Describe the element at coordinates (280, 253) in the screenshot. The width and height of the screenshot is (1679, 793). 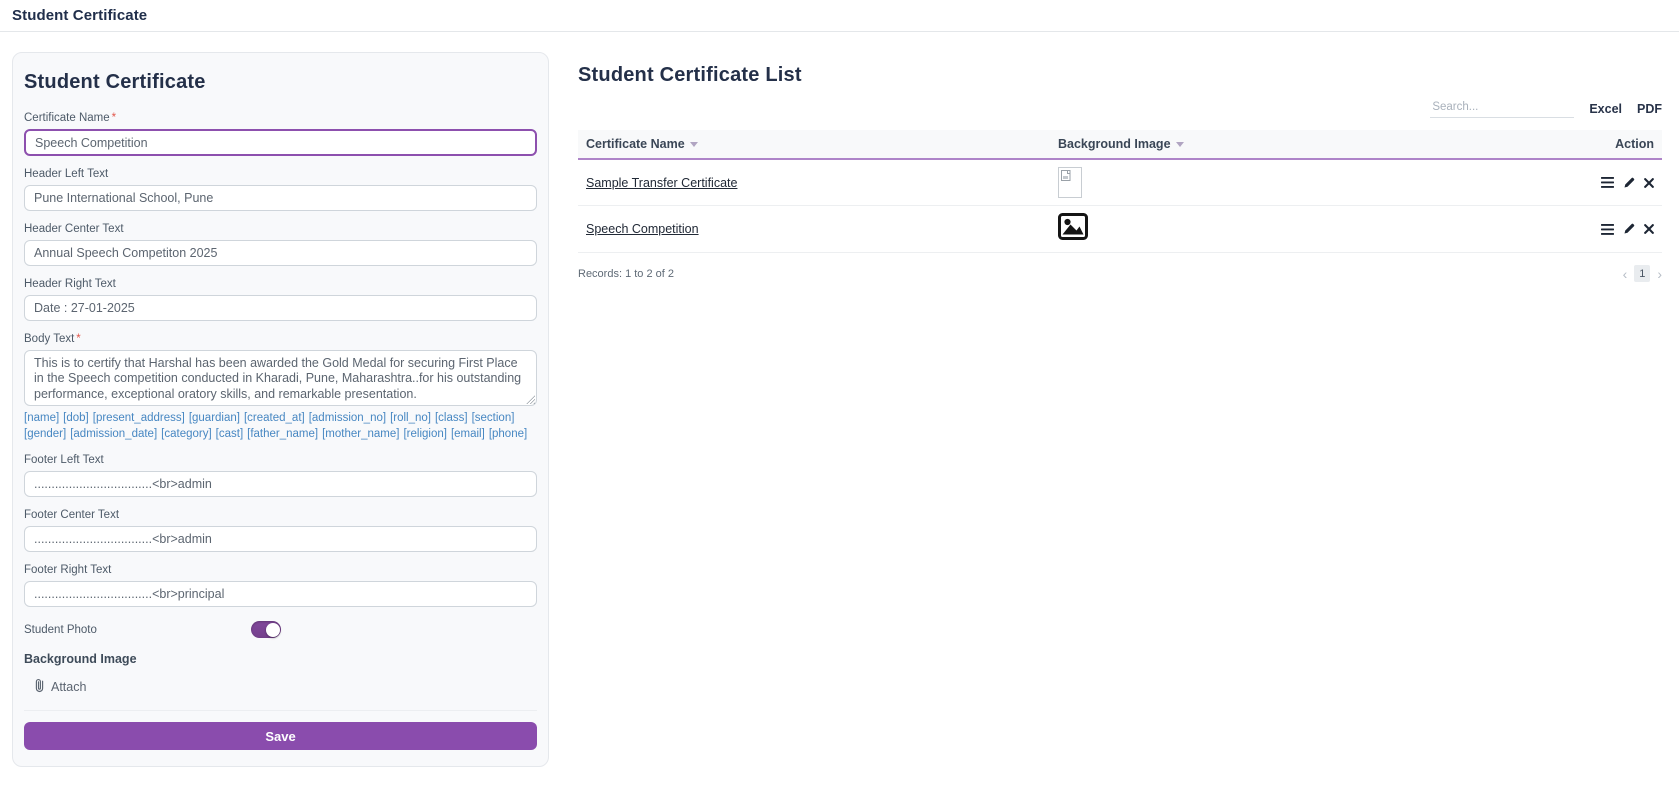
I see `header-center-input` at that location.